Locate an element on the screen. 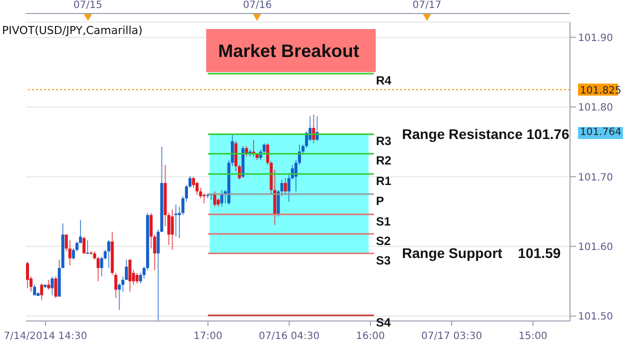 Image resolution: width=624 pixels, height=351 pixels. x-tick-label: 17:00 is located at coordinates (208, 336).